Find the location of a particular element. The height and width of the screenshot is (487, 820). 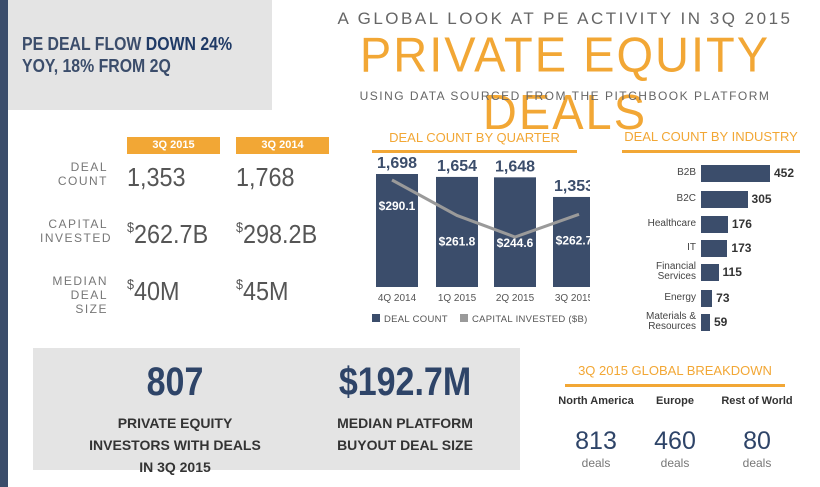

stat-label: MEDIAN PLATFORM BUYOUT DEAL SIZE is located at coordinates (405, 434).